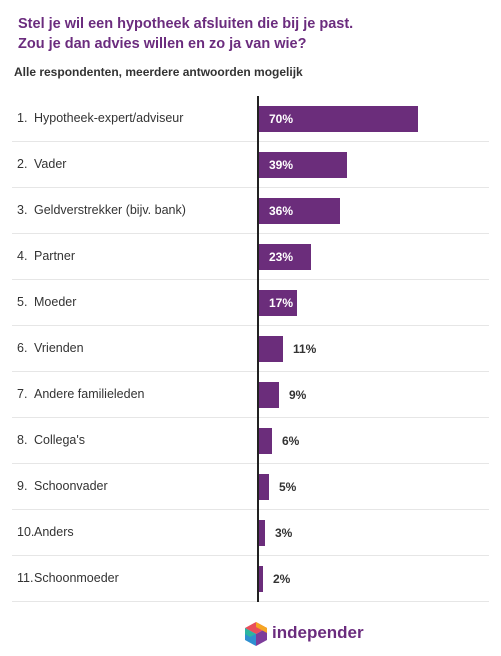 This screenshot has height=656, width=501. I want to click on brand-name: independer, so click(318, 632).